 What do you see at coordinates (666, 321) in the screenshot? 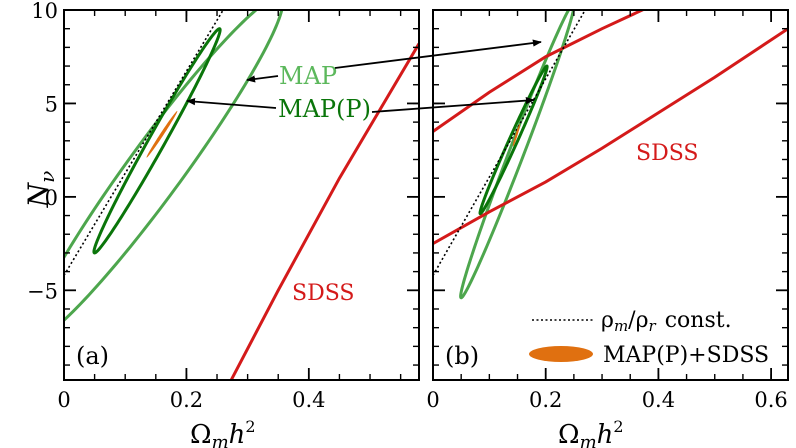
I see `legend-const-label: ρm/ρr const.` at bounding box center [666, 321].